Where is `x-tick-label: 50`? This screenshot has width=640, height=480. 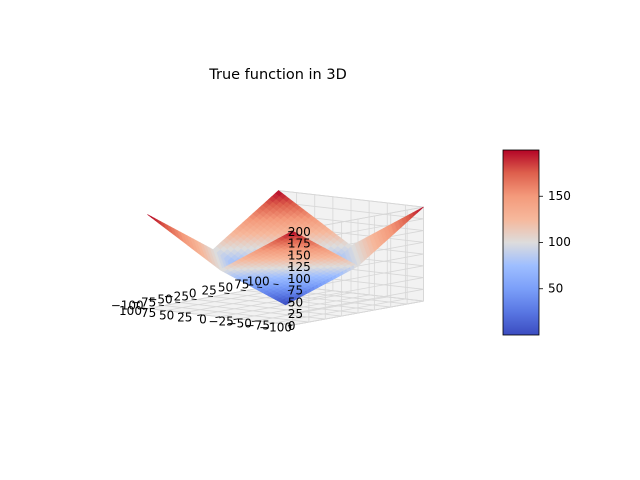
x-tick-label: 50 is located at coordinates (166, 315).